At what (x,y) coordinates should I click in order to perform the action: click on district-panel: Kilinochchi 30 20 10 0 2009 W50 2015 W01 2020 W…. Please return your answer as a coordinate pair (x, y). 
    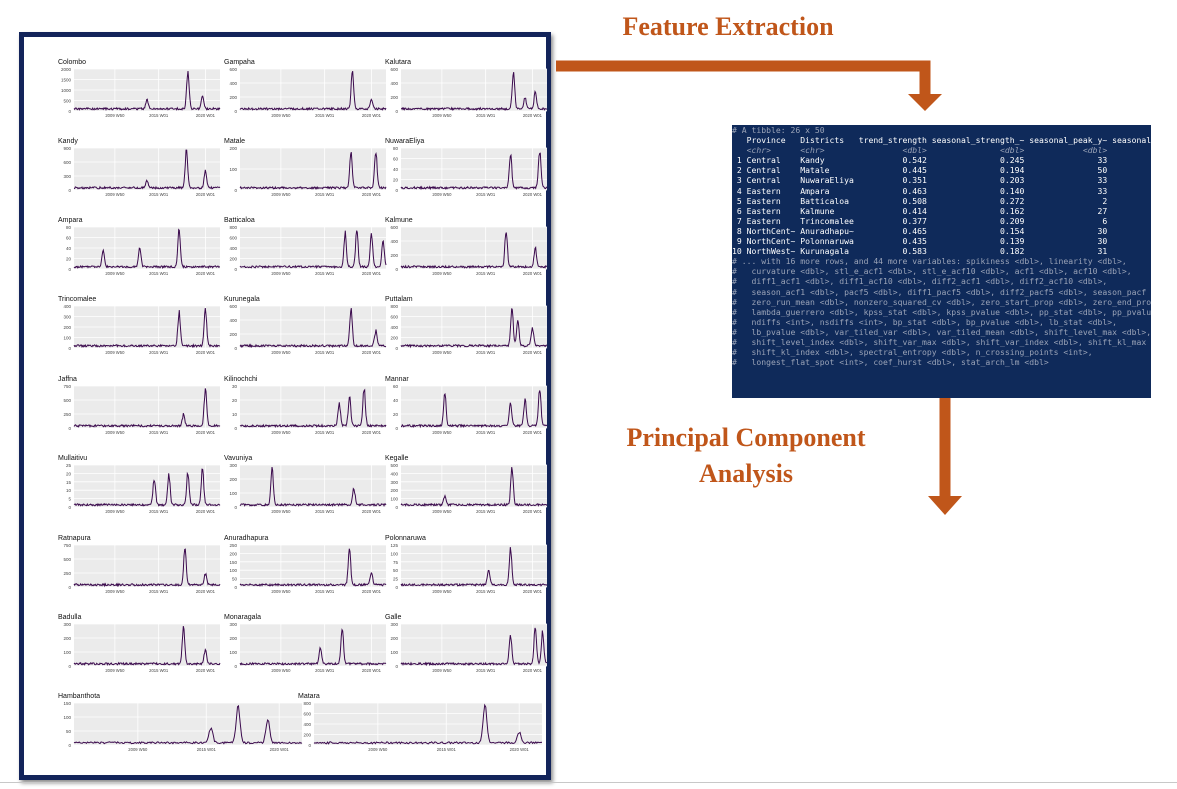
    Looking at the image, I should click on (305, 411).